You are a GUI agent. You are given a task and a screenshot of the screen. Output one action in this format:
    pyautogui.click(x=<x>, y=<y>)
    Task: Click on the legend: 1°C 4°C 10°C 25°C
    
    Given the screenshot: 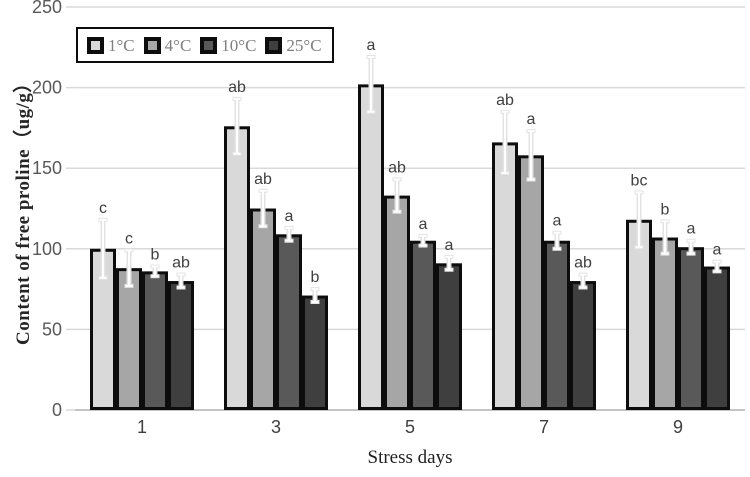 What is the action you would take?
    pyautogui.click(x=205, y=45)
    